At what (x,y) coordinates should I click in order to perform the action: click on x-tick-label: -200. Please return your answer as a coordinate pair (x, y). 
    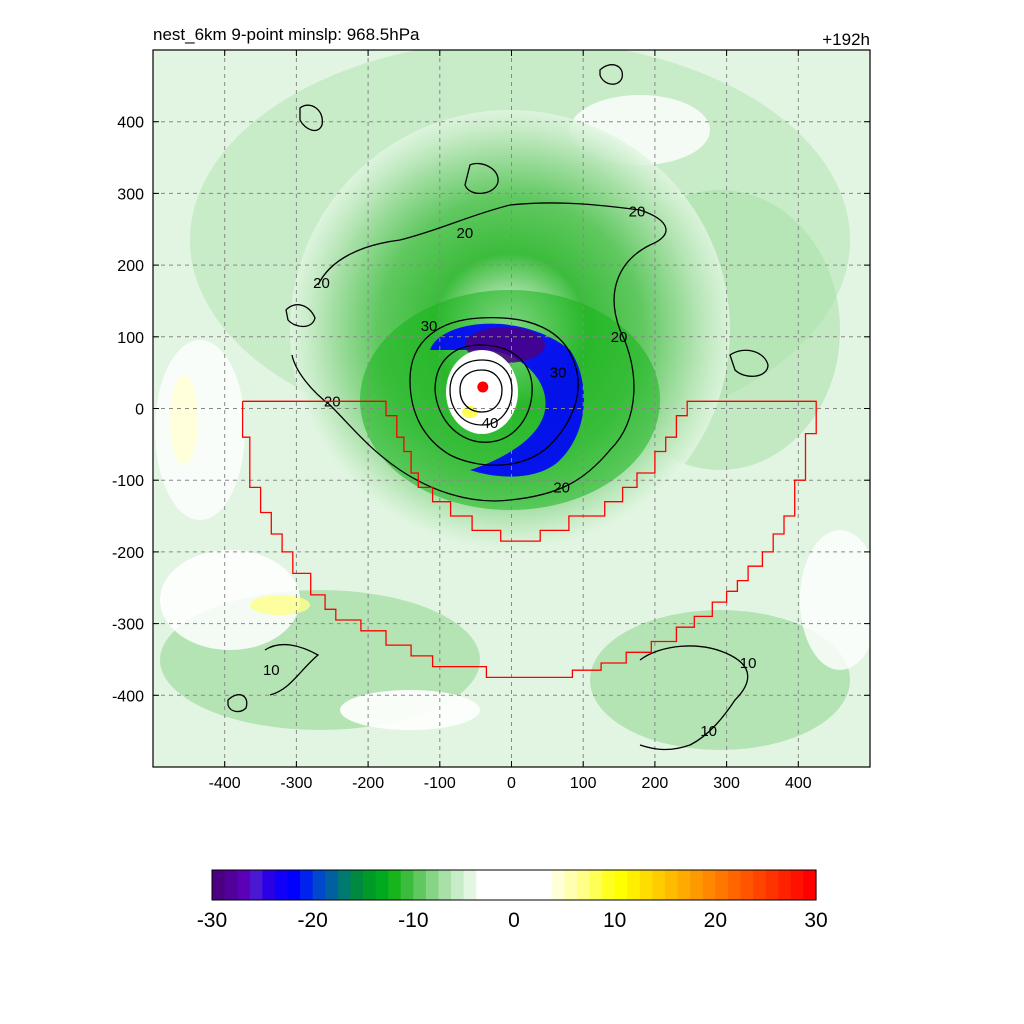
    Looking at the image, I should click on (368, 783).